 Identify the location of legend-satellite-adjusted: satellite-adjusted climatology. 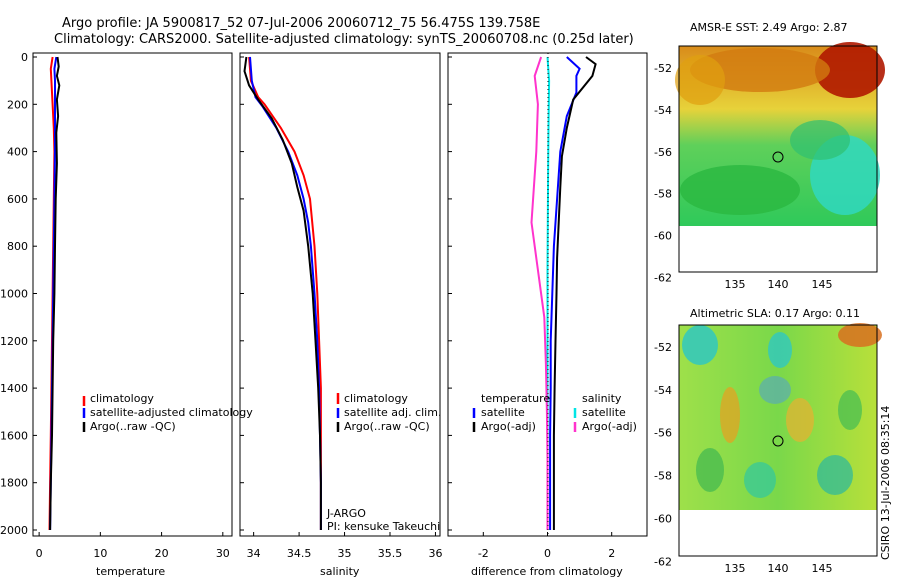
(171, 412).